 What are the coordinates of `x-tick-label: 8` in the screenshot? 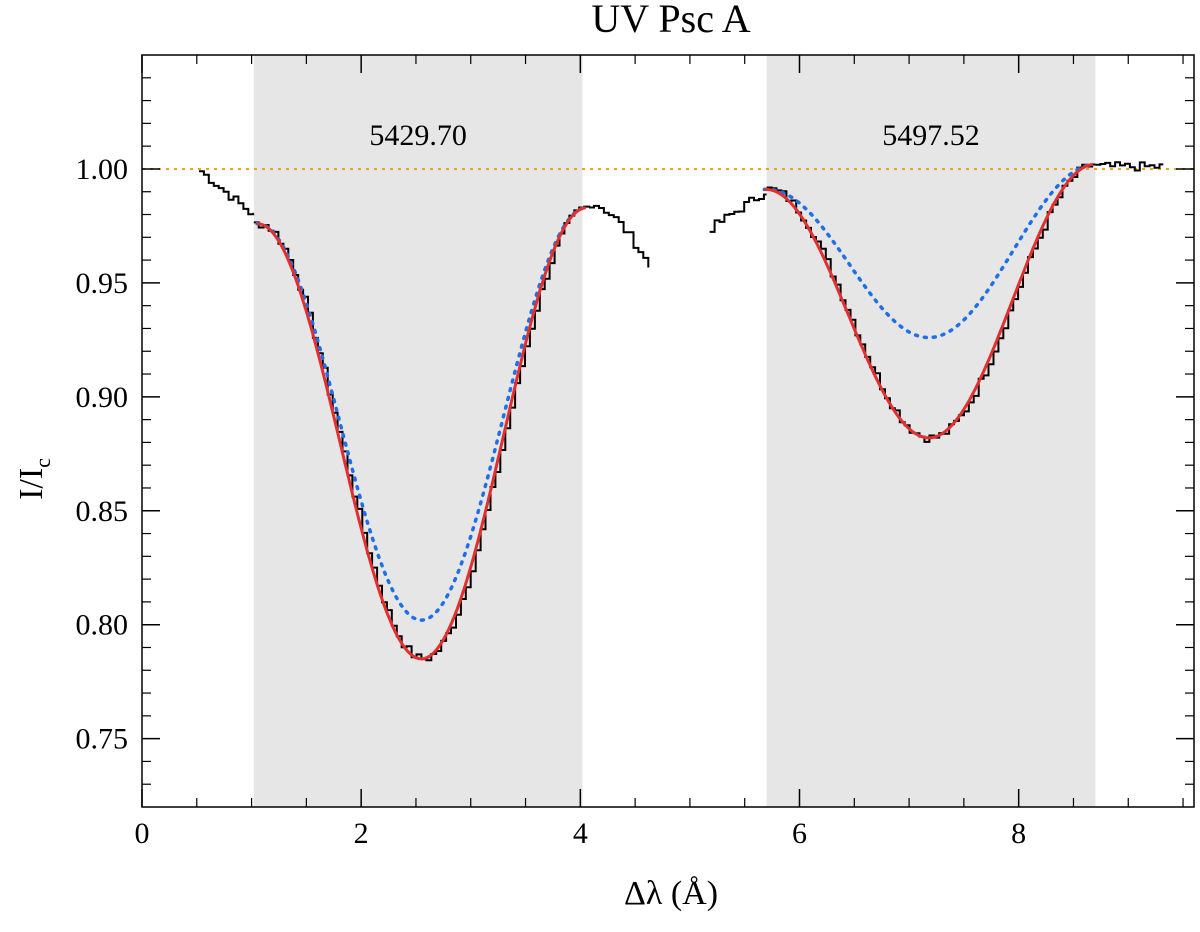 It's located at (1018, 833).